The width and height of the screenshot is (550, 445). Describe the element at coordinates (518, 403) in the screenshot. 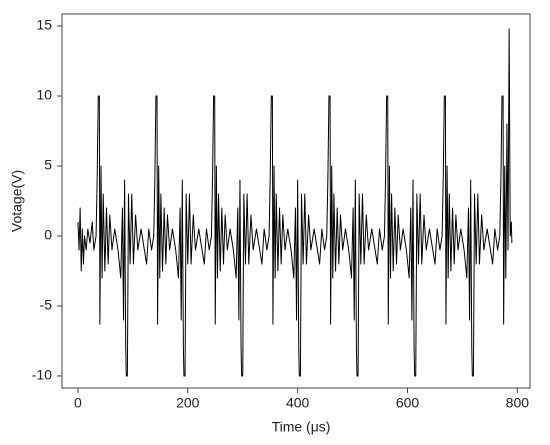

I see `x-tick-label: 800` at that location.